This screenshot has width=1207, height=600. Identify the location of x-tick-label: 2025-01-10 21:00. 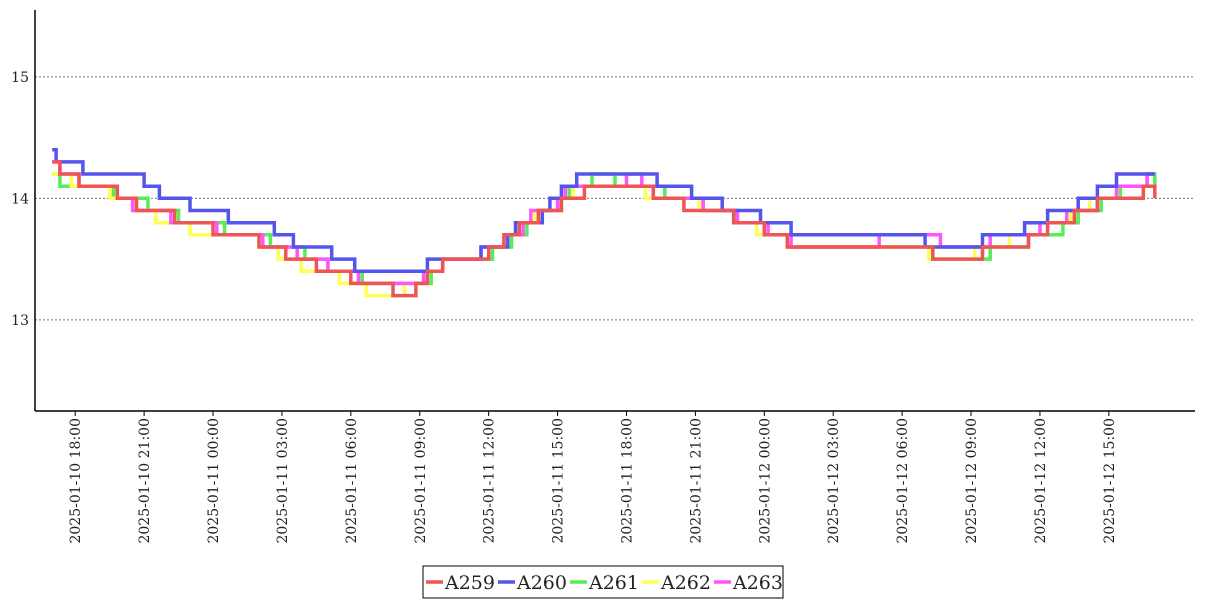
(145, 481).